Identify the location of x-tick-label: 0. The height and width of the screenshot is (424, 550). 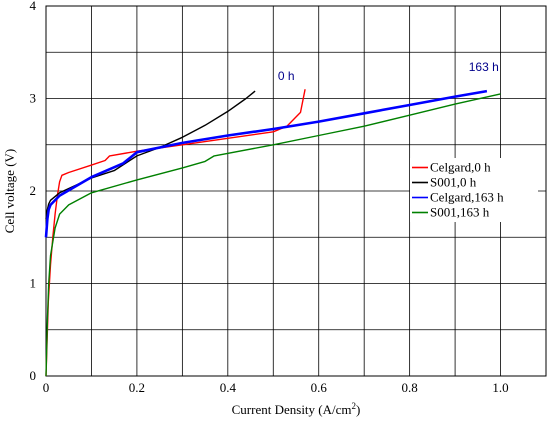
(46, 387).